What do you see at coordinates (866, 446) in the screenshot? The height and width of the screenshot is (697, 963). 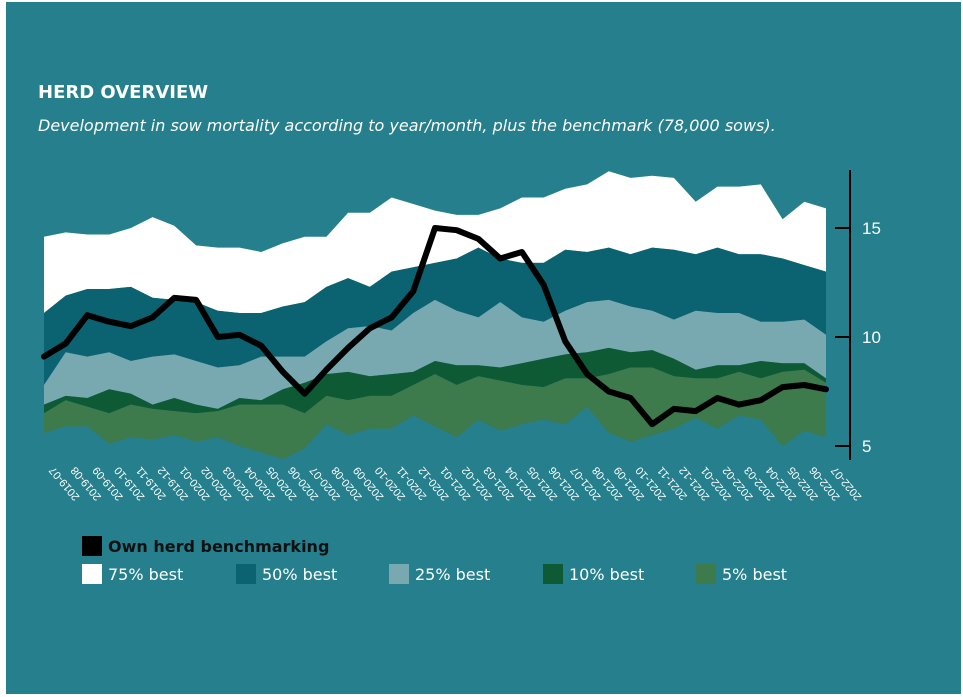 I see `y-tick-label: 5` at bounding box center [866, 446].